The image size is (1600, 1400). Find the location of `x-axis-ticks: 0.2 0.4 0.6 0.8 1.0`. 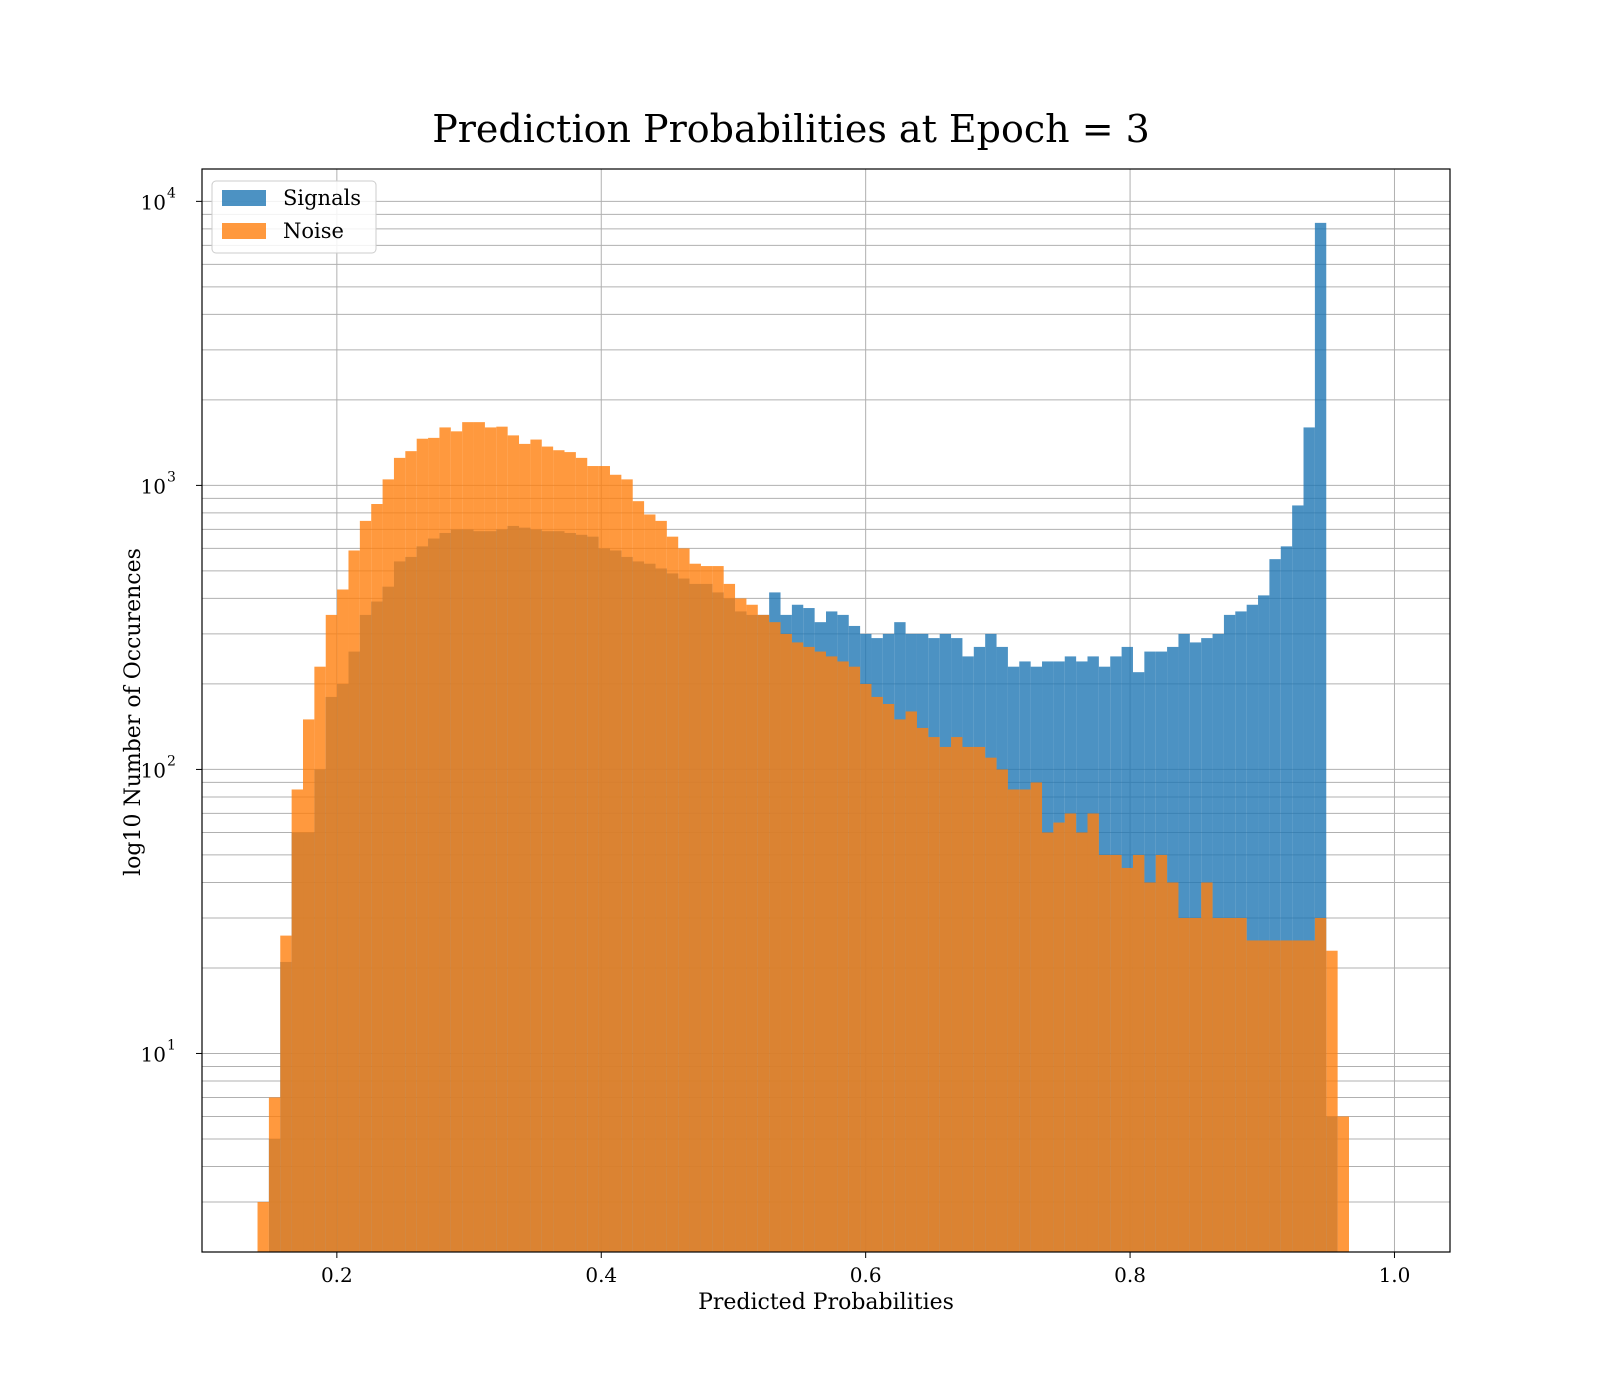

x-axis-ticks: 0.2 0.4 0.6 0.8 1.0 is located at coordinates (865, 1269).